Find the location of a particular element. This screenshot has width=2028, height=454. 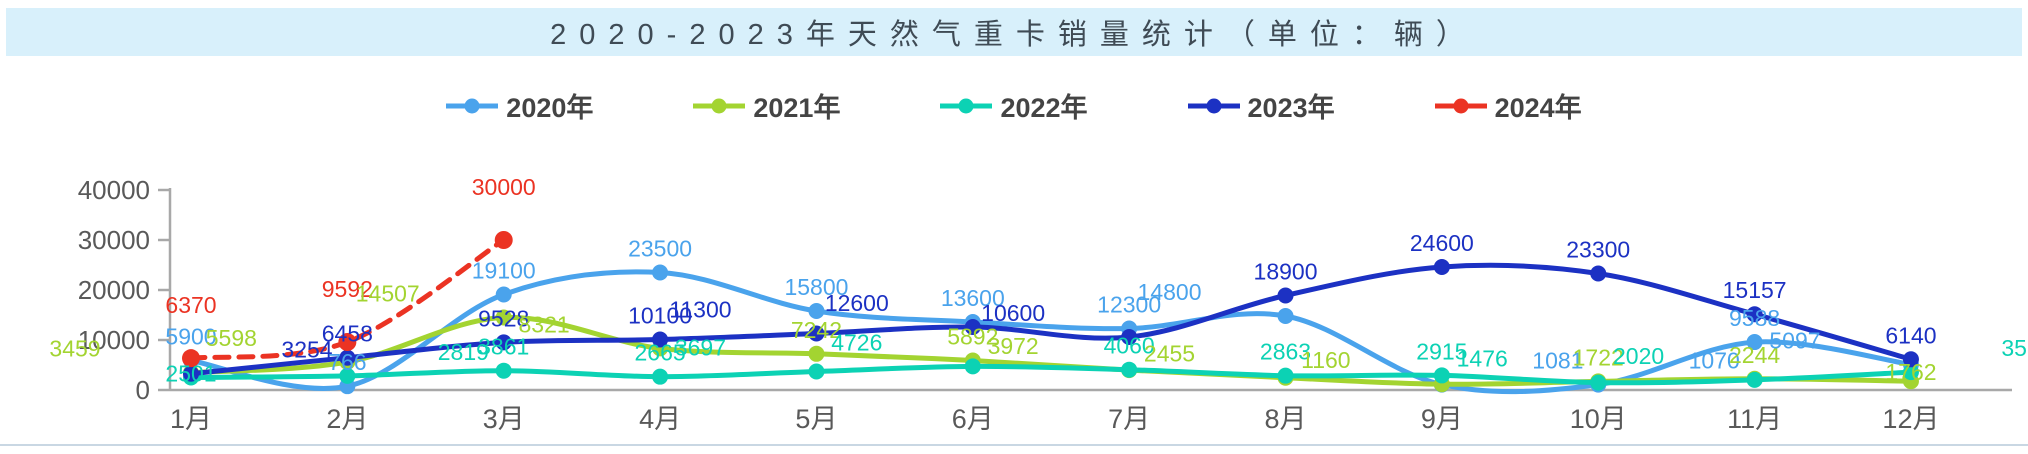

data-label-2020年: 5097 is located at coordinates (1794, 341).